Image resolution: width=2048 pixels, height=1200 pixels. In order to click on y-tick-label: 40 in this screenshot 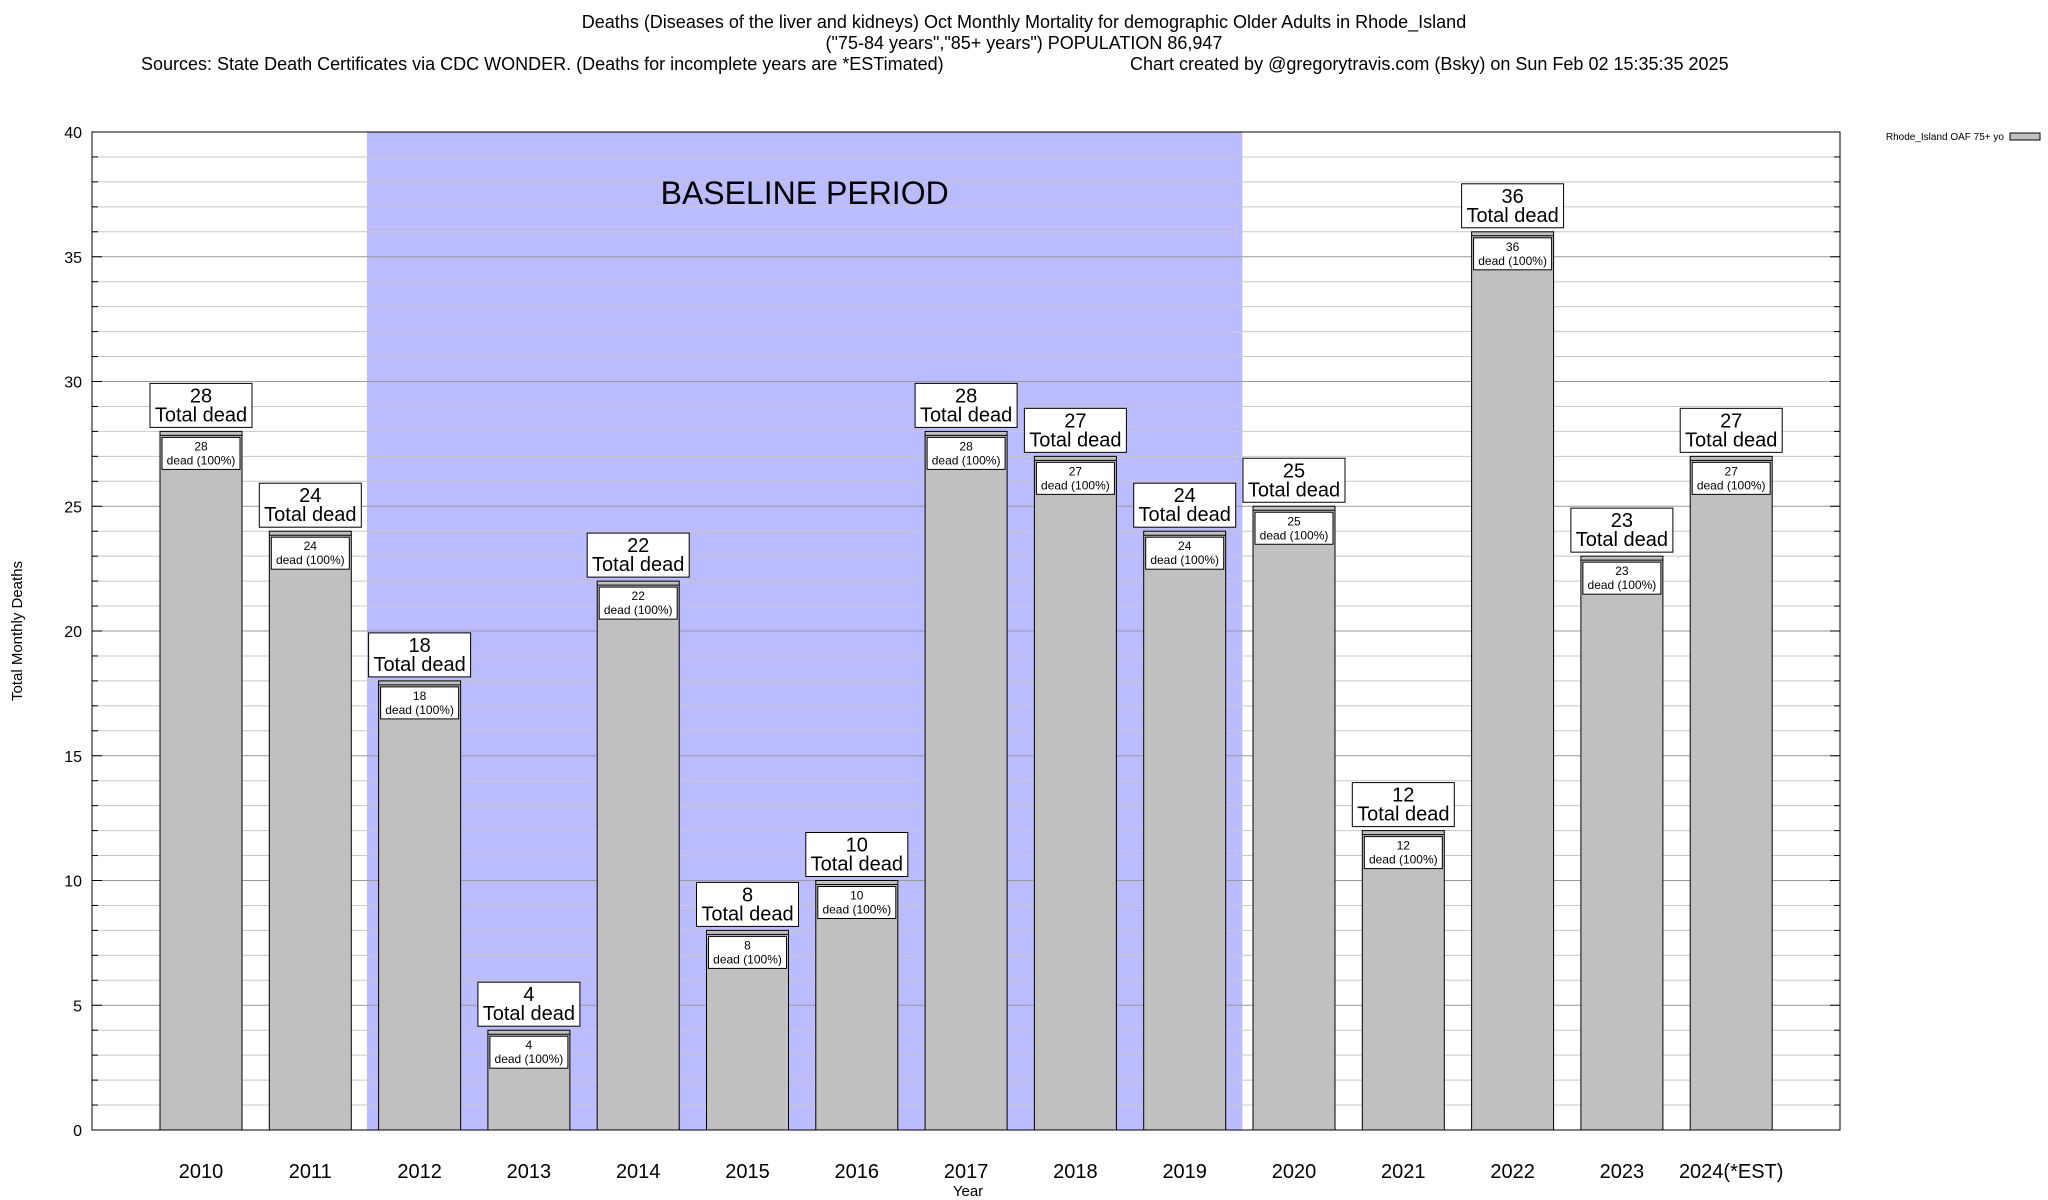, I will do `click(73, 133)`.